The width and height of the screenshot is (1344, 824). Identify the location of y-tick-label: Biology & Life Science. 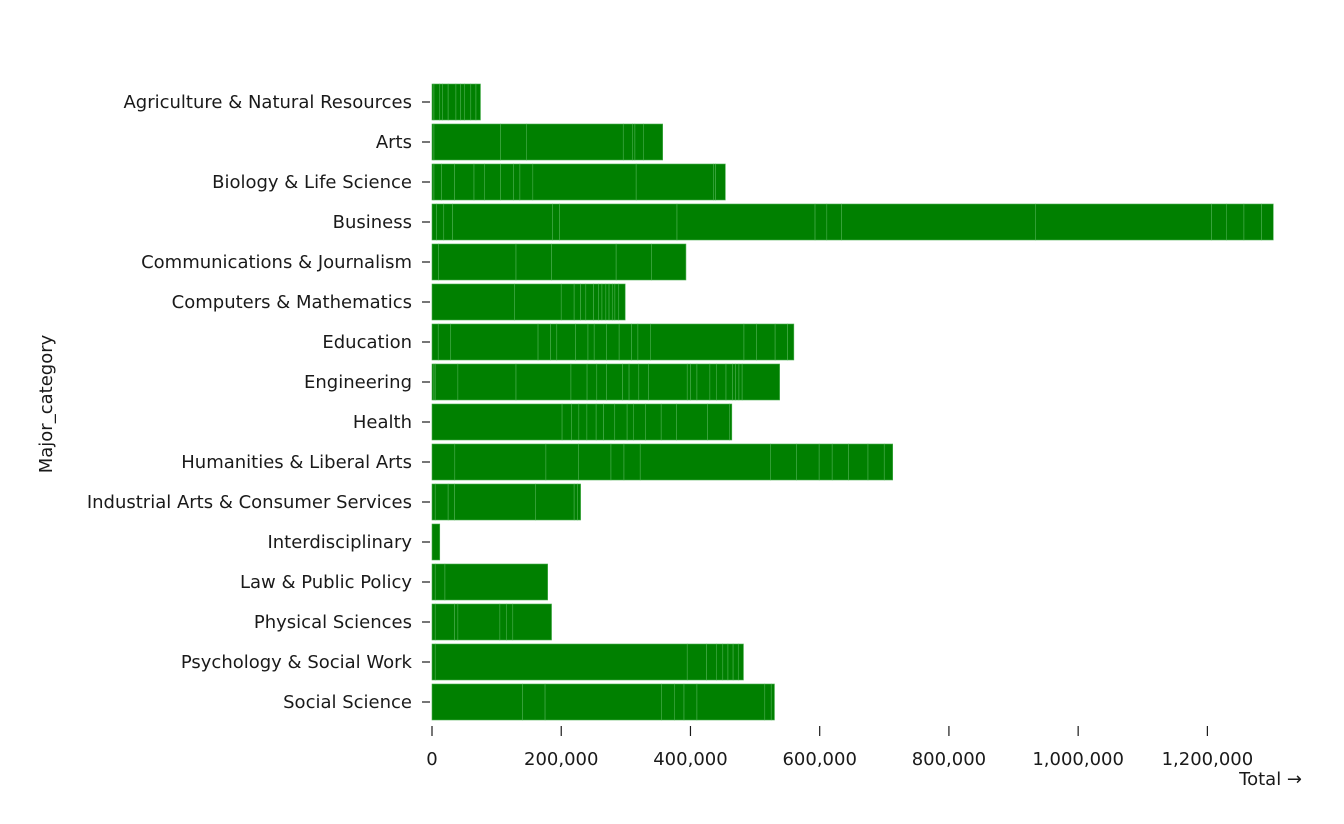
(312, 182).